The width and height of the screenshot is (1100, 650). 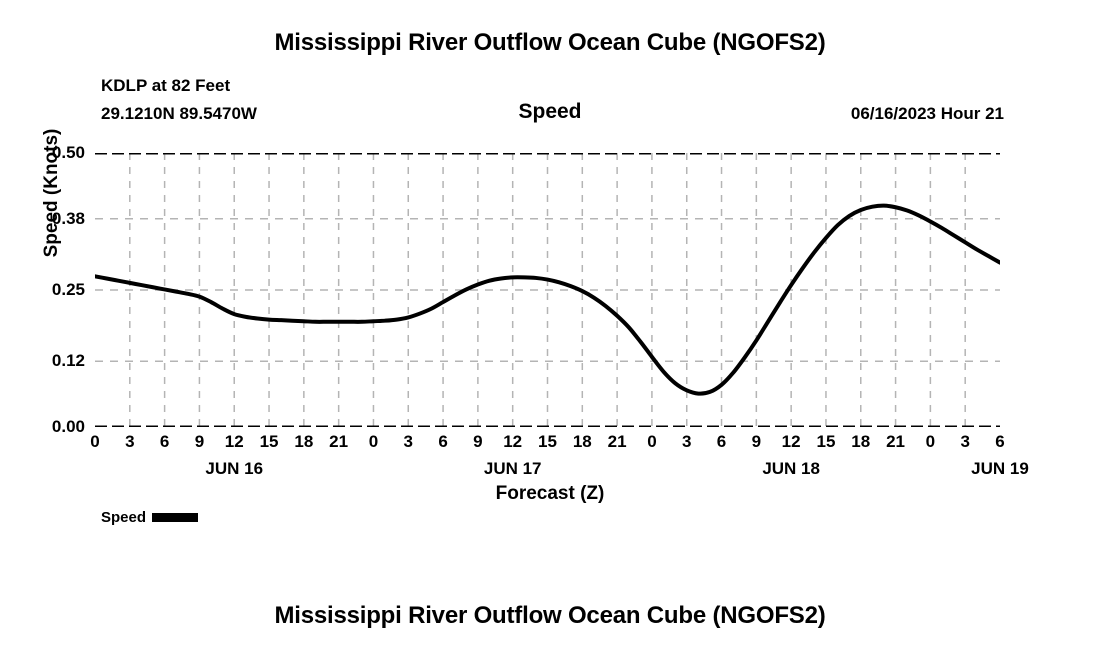 I want to click on y-tick-label: 0.25, so click(x=68, y=289).